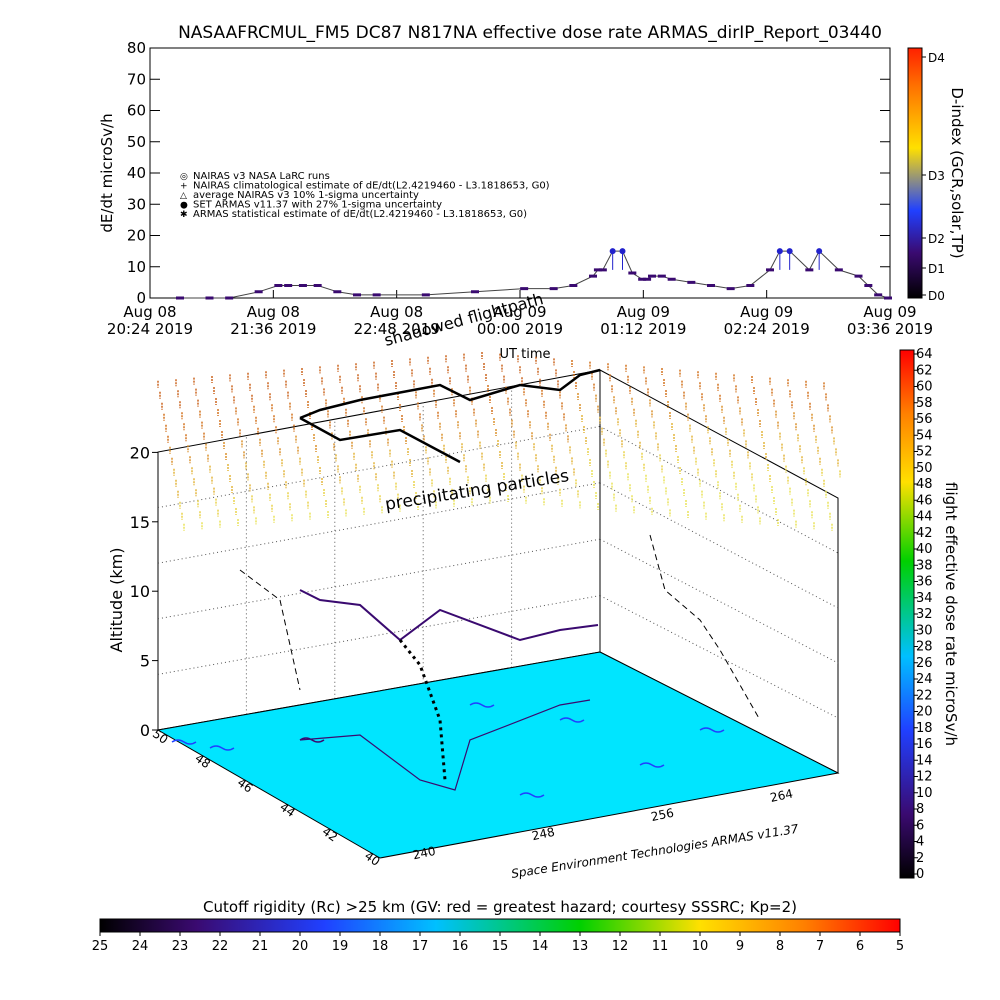 Image resolution: width=1000 pixels, height=1000 pixels. Describe the element at coordinates (136, 204) in the screenshot. I see `y-tick-label: 30` at that location.